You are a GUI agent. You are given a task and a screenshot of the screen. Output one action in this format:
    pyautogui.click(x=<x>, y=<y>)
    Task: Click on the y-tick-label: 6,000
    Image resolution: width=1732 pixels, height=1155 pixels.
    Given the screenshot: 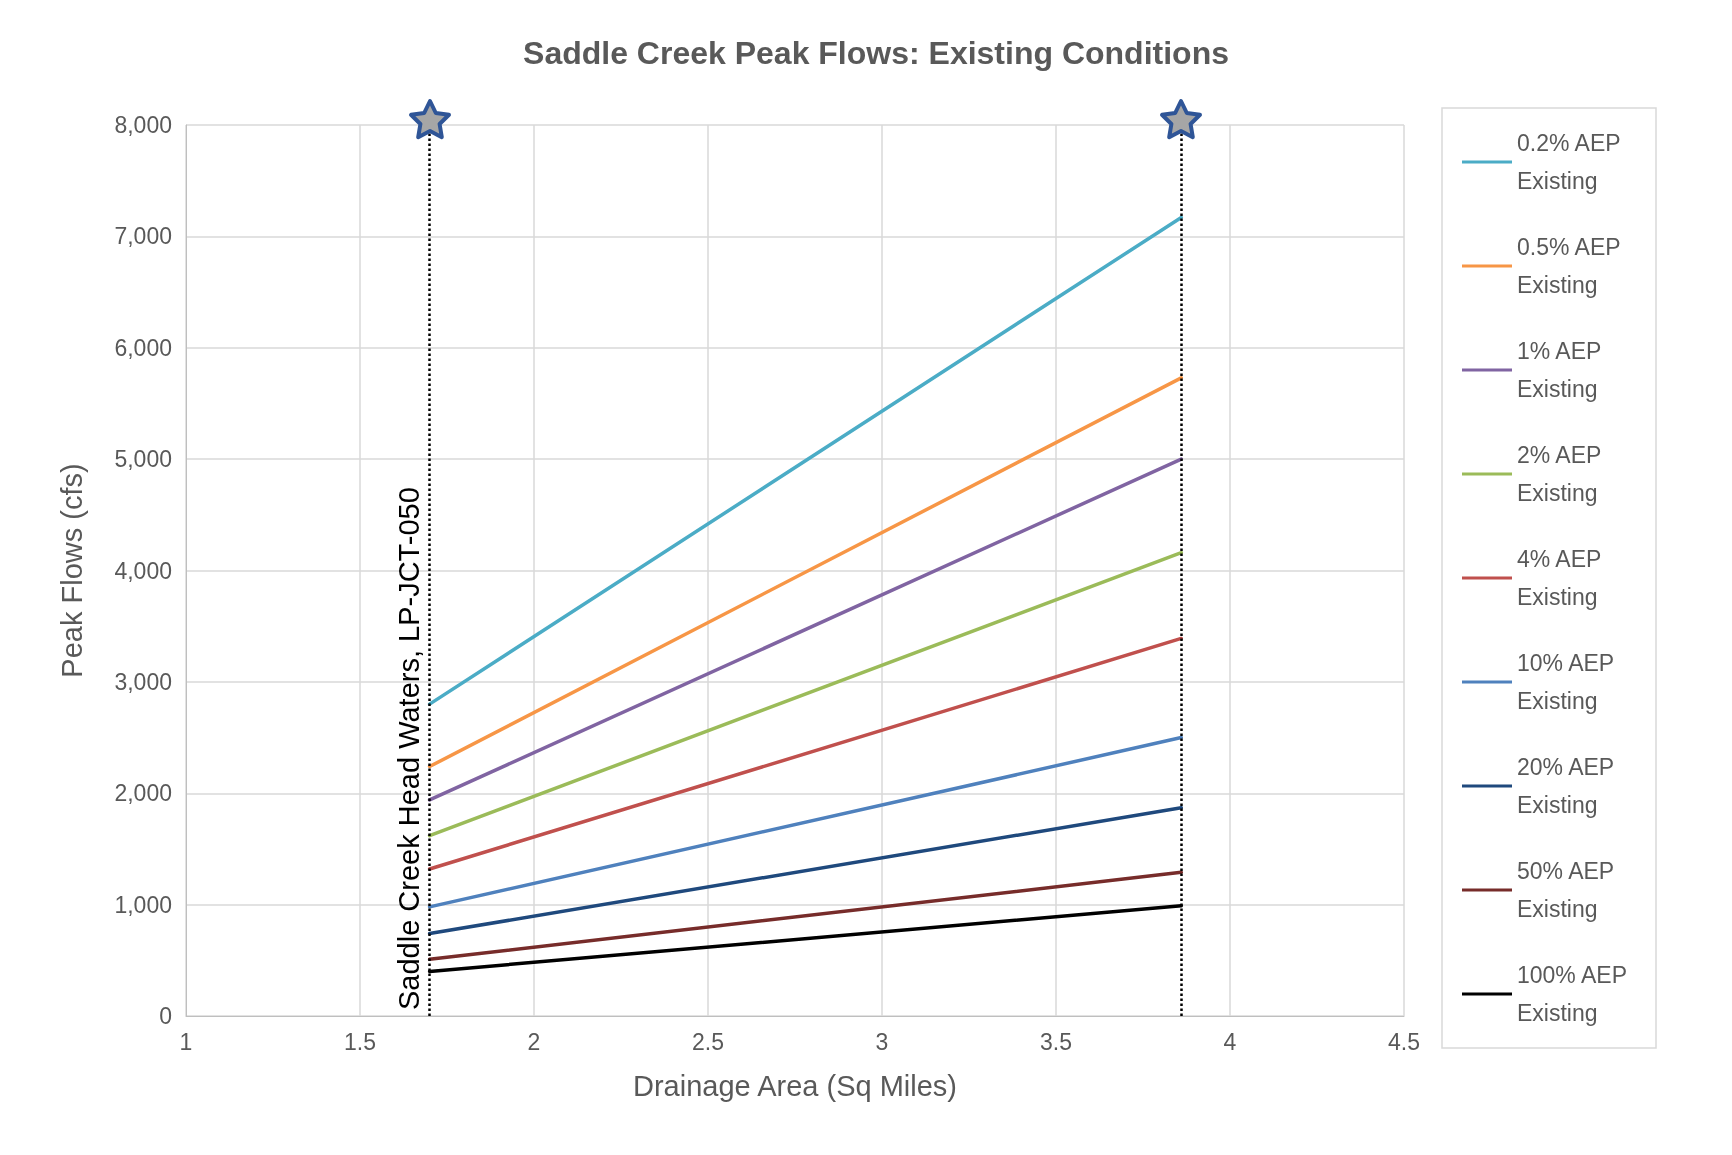 What is the action you would take?
    pyautogui.click(x=143, y=347)
    